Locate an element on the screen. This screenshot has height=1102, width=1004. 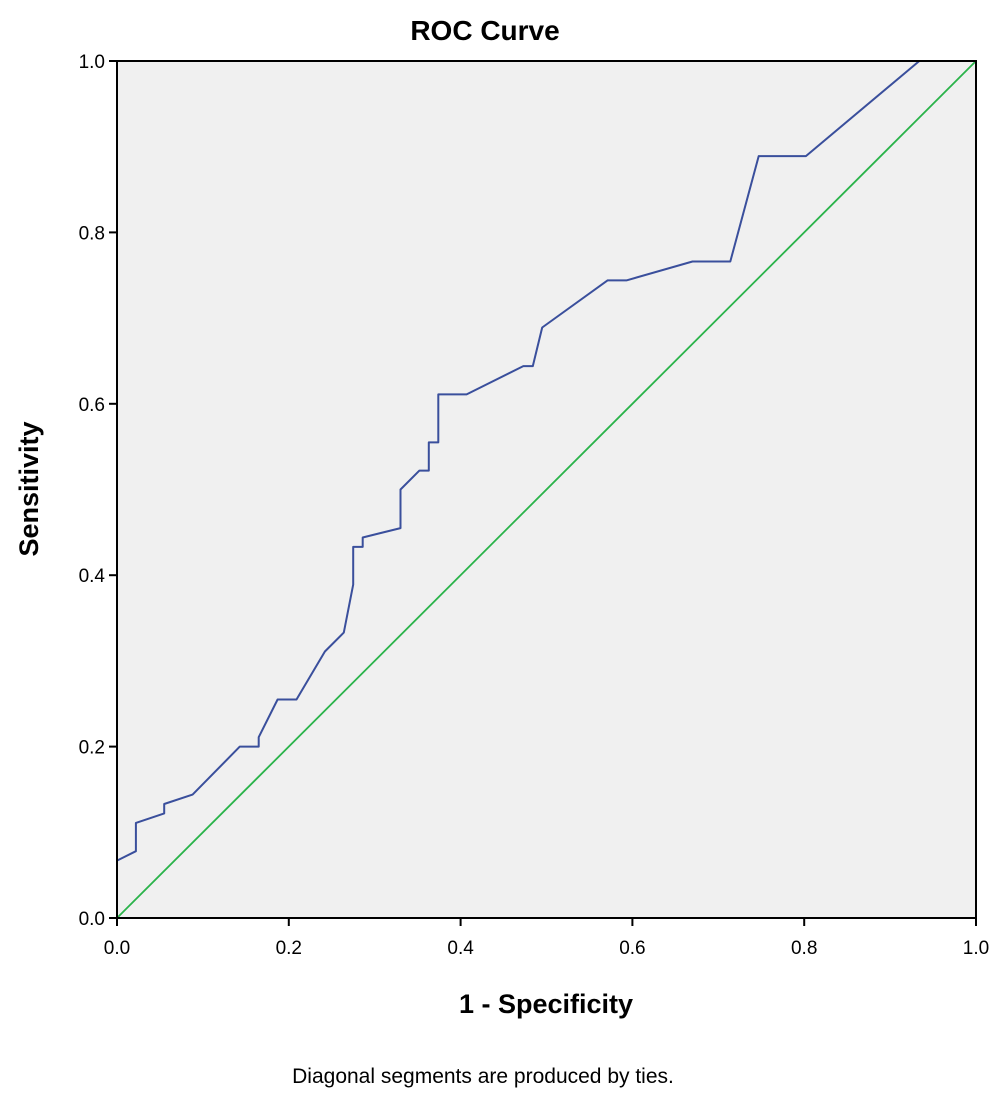
x-axis-label: 1 - Specificity is located at coordinates (546, 1004).